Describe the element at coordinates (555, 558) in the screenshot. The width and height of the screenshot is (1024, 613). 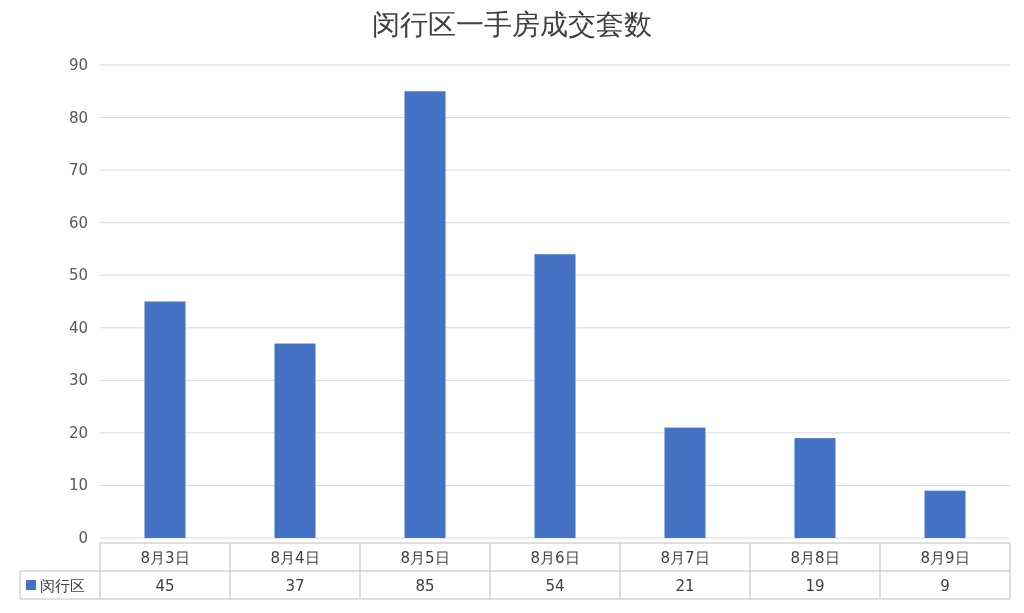
I see `x-tick-label: 8月6日` at that location.